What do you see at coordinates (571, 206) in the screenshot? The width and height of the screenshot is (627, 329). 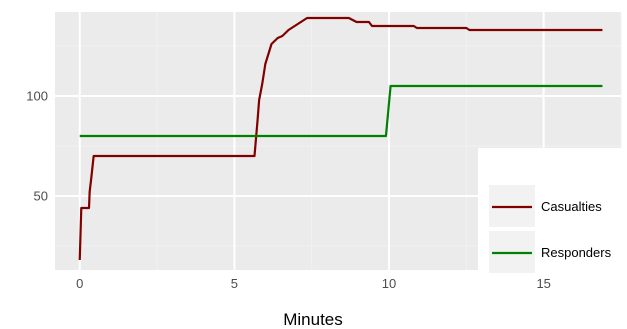 I see `legend-label-casualties: Casualties` at bounding box center [571, 206].